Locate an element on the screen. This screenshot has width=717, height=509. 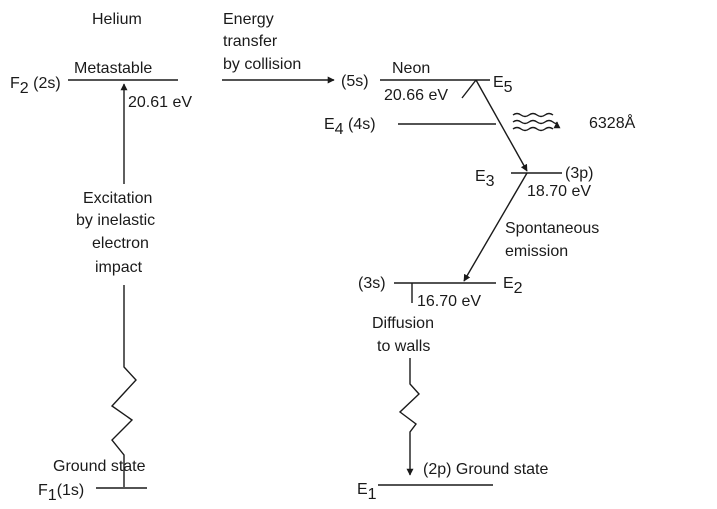
e3-energy-label: 18.70 eV is located at coordinates (559, 191).